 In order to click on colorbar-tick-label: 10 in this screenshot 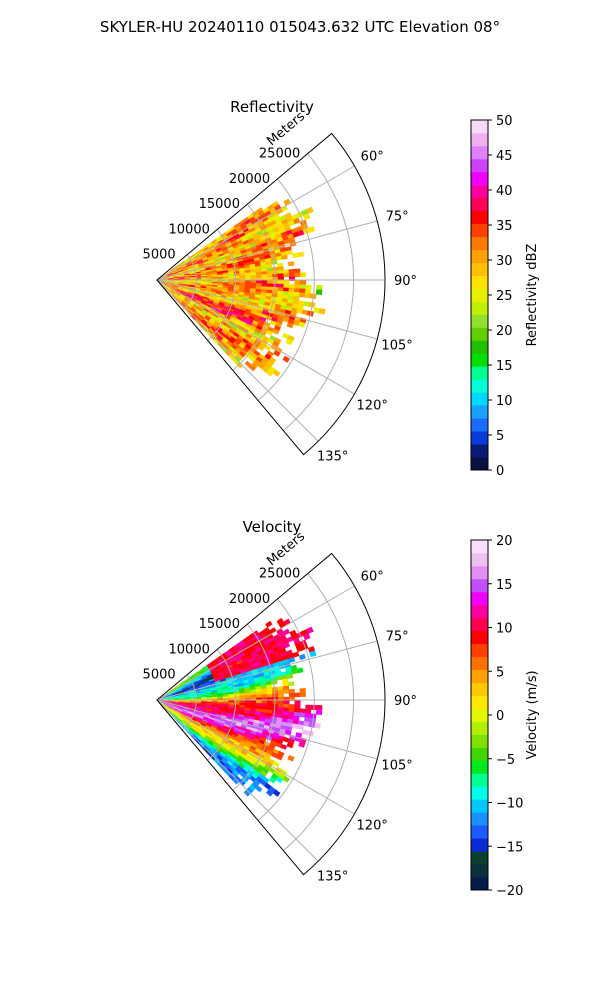, I will do `click(504, 629)`.